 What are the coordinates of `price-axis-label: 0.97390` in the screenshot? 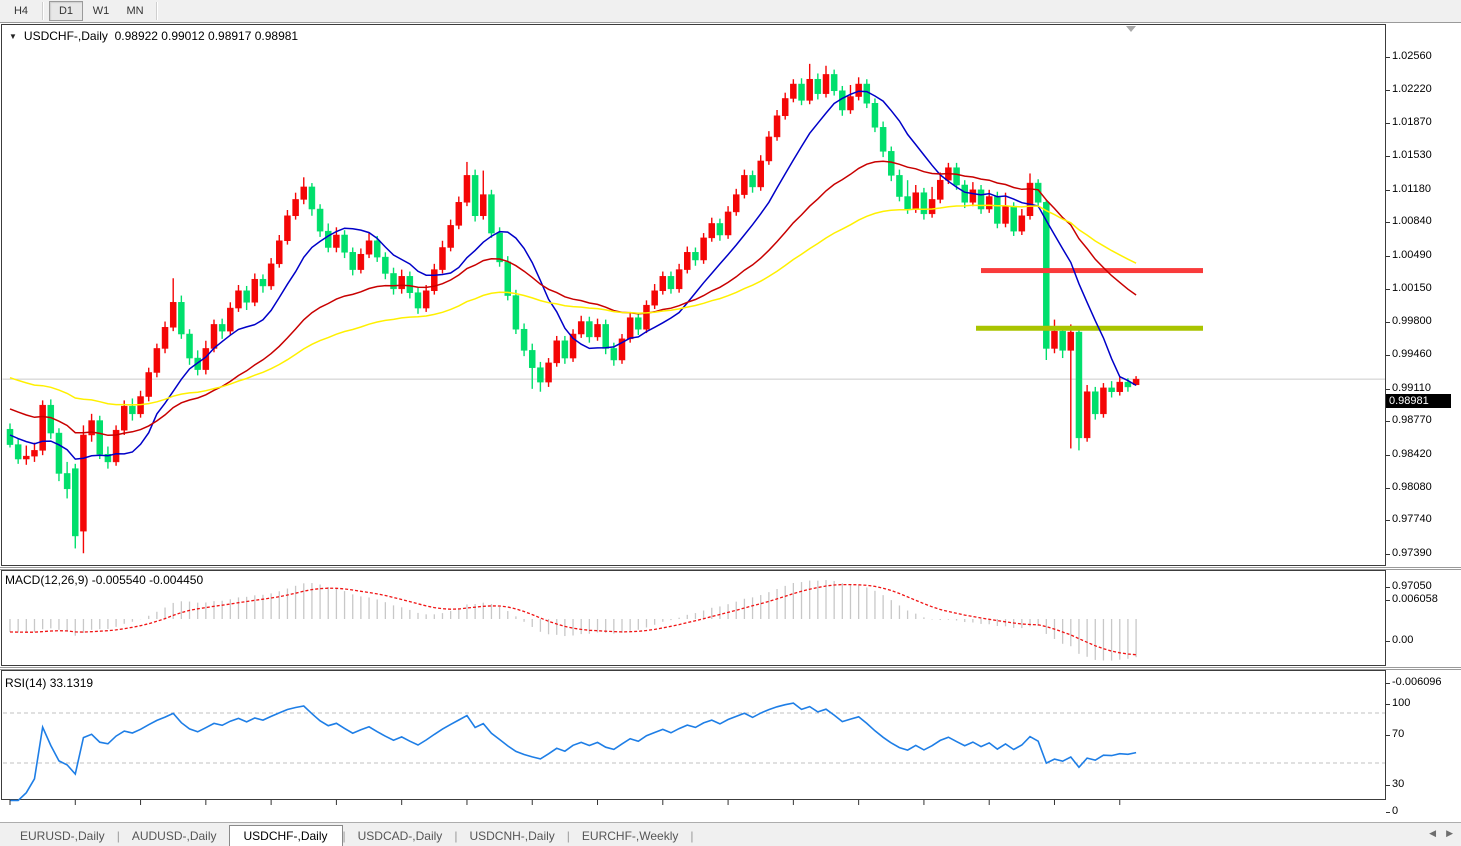 It's located at (1412, 553).